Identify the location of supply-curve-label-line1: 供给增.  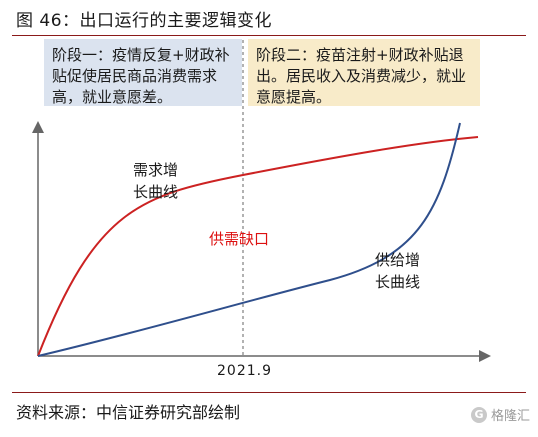
(397, 260).